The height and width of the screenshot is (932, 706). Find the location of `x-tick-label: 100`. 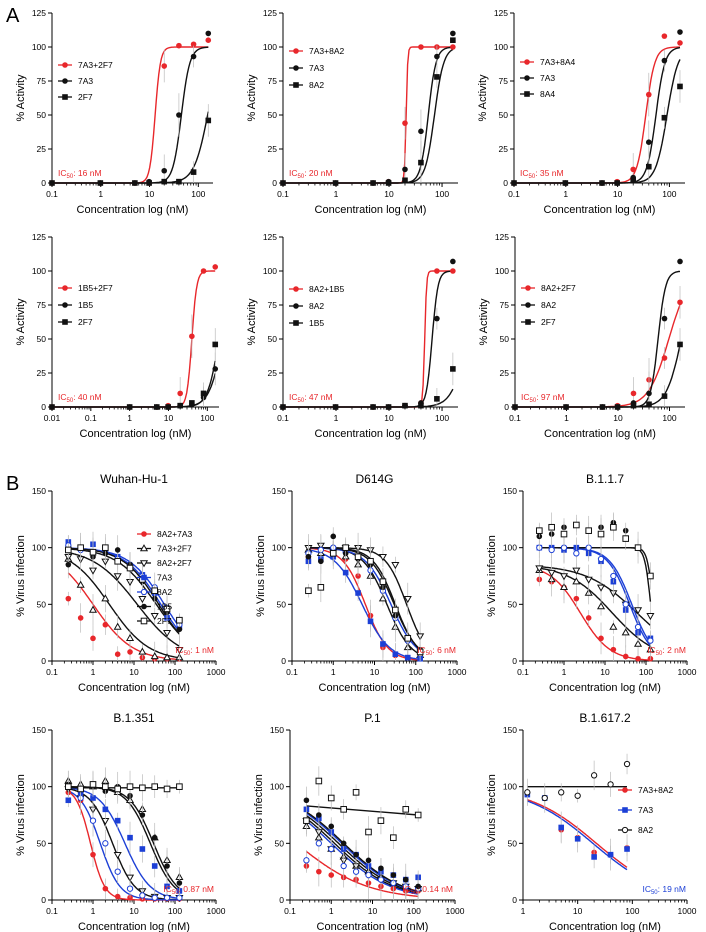

x-tick-label: 100 is located at coordinates (632, 911).